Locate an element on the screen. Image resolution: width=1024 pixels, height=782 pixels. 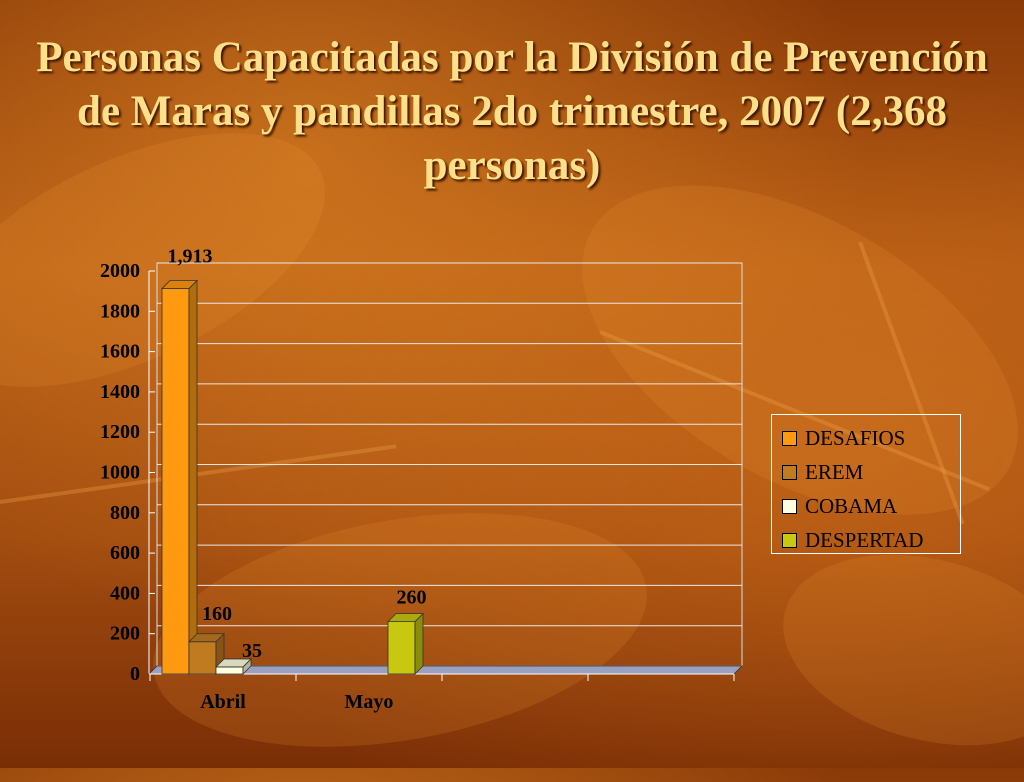
y-tick-label: 1200 is located at coordinates (120, 432).